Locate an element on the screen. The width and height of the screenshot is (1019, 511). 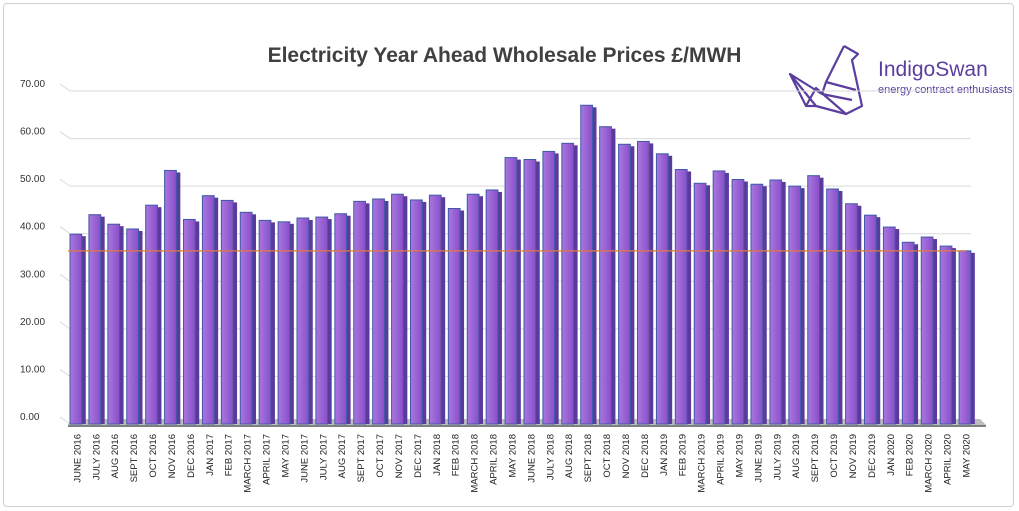
x-tick-label: NOV 2017 is located at coordinates (399, 456).